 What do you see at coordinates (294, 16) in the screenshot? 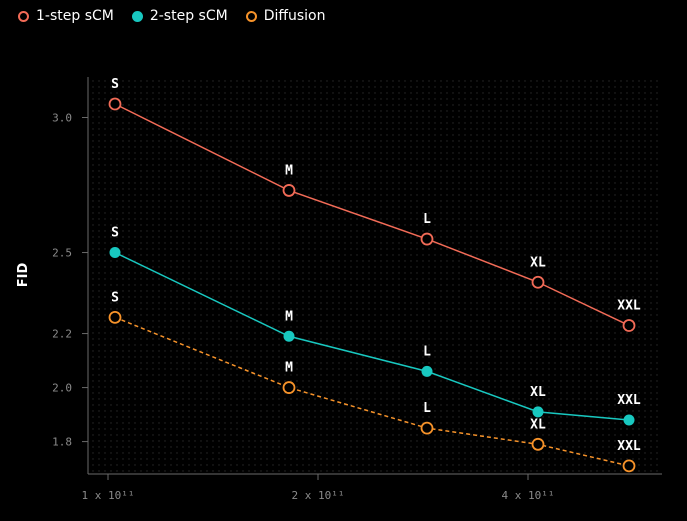
I see `legend-label: Diffusion` at bounding box center [294, 16].